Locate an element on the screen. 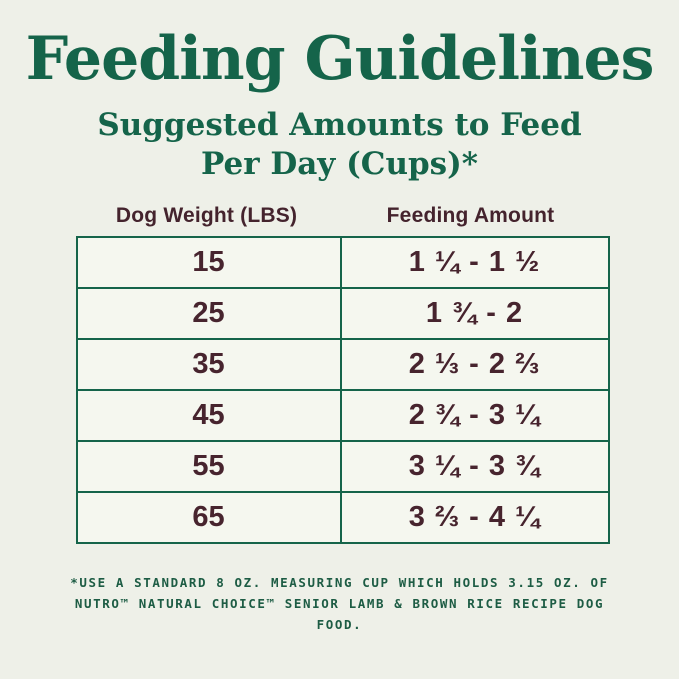  feeding-amount-cell: 2 ¾ - 3 ¼ is located at coordinates (474, 415).